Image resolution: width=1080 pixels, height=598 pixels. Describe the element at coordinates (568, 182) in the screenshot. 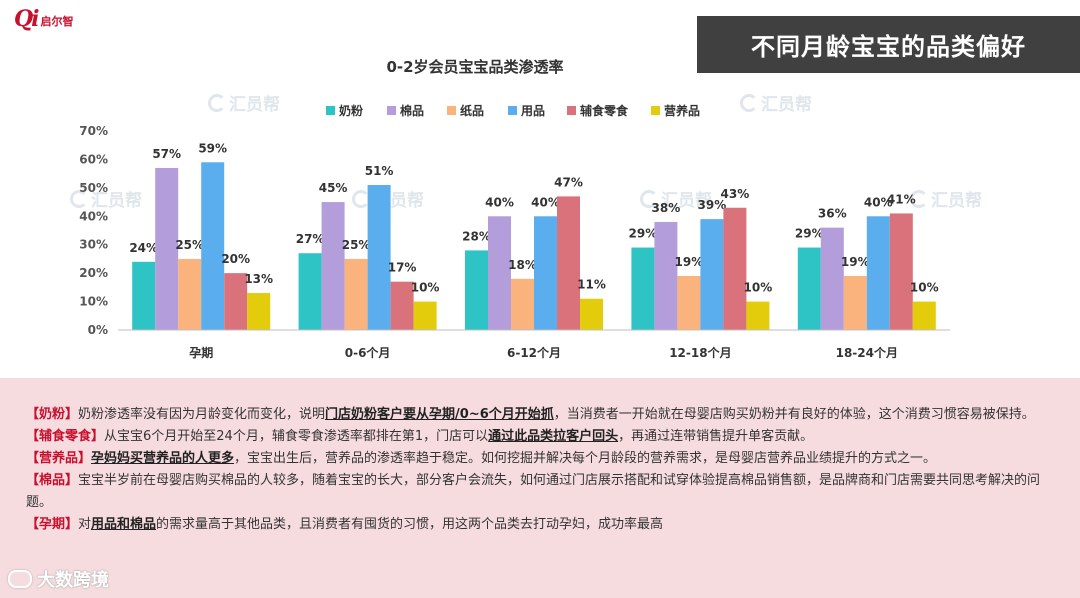

I see `data-label: 47%` at that location.